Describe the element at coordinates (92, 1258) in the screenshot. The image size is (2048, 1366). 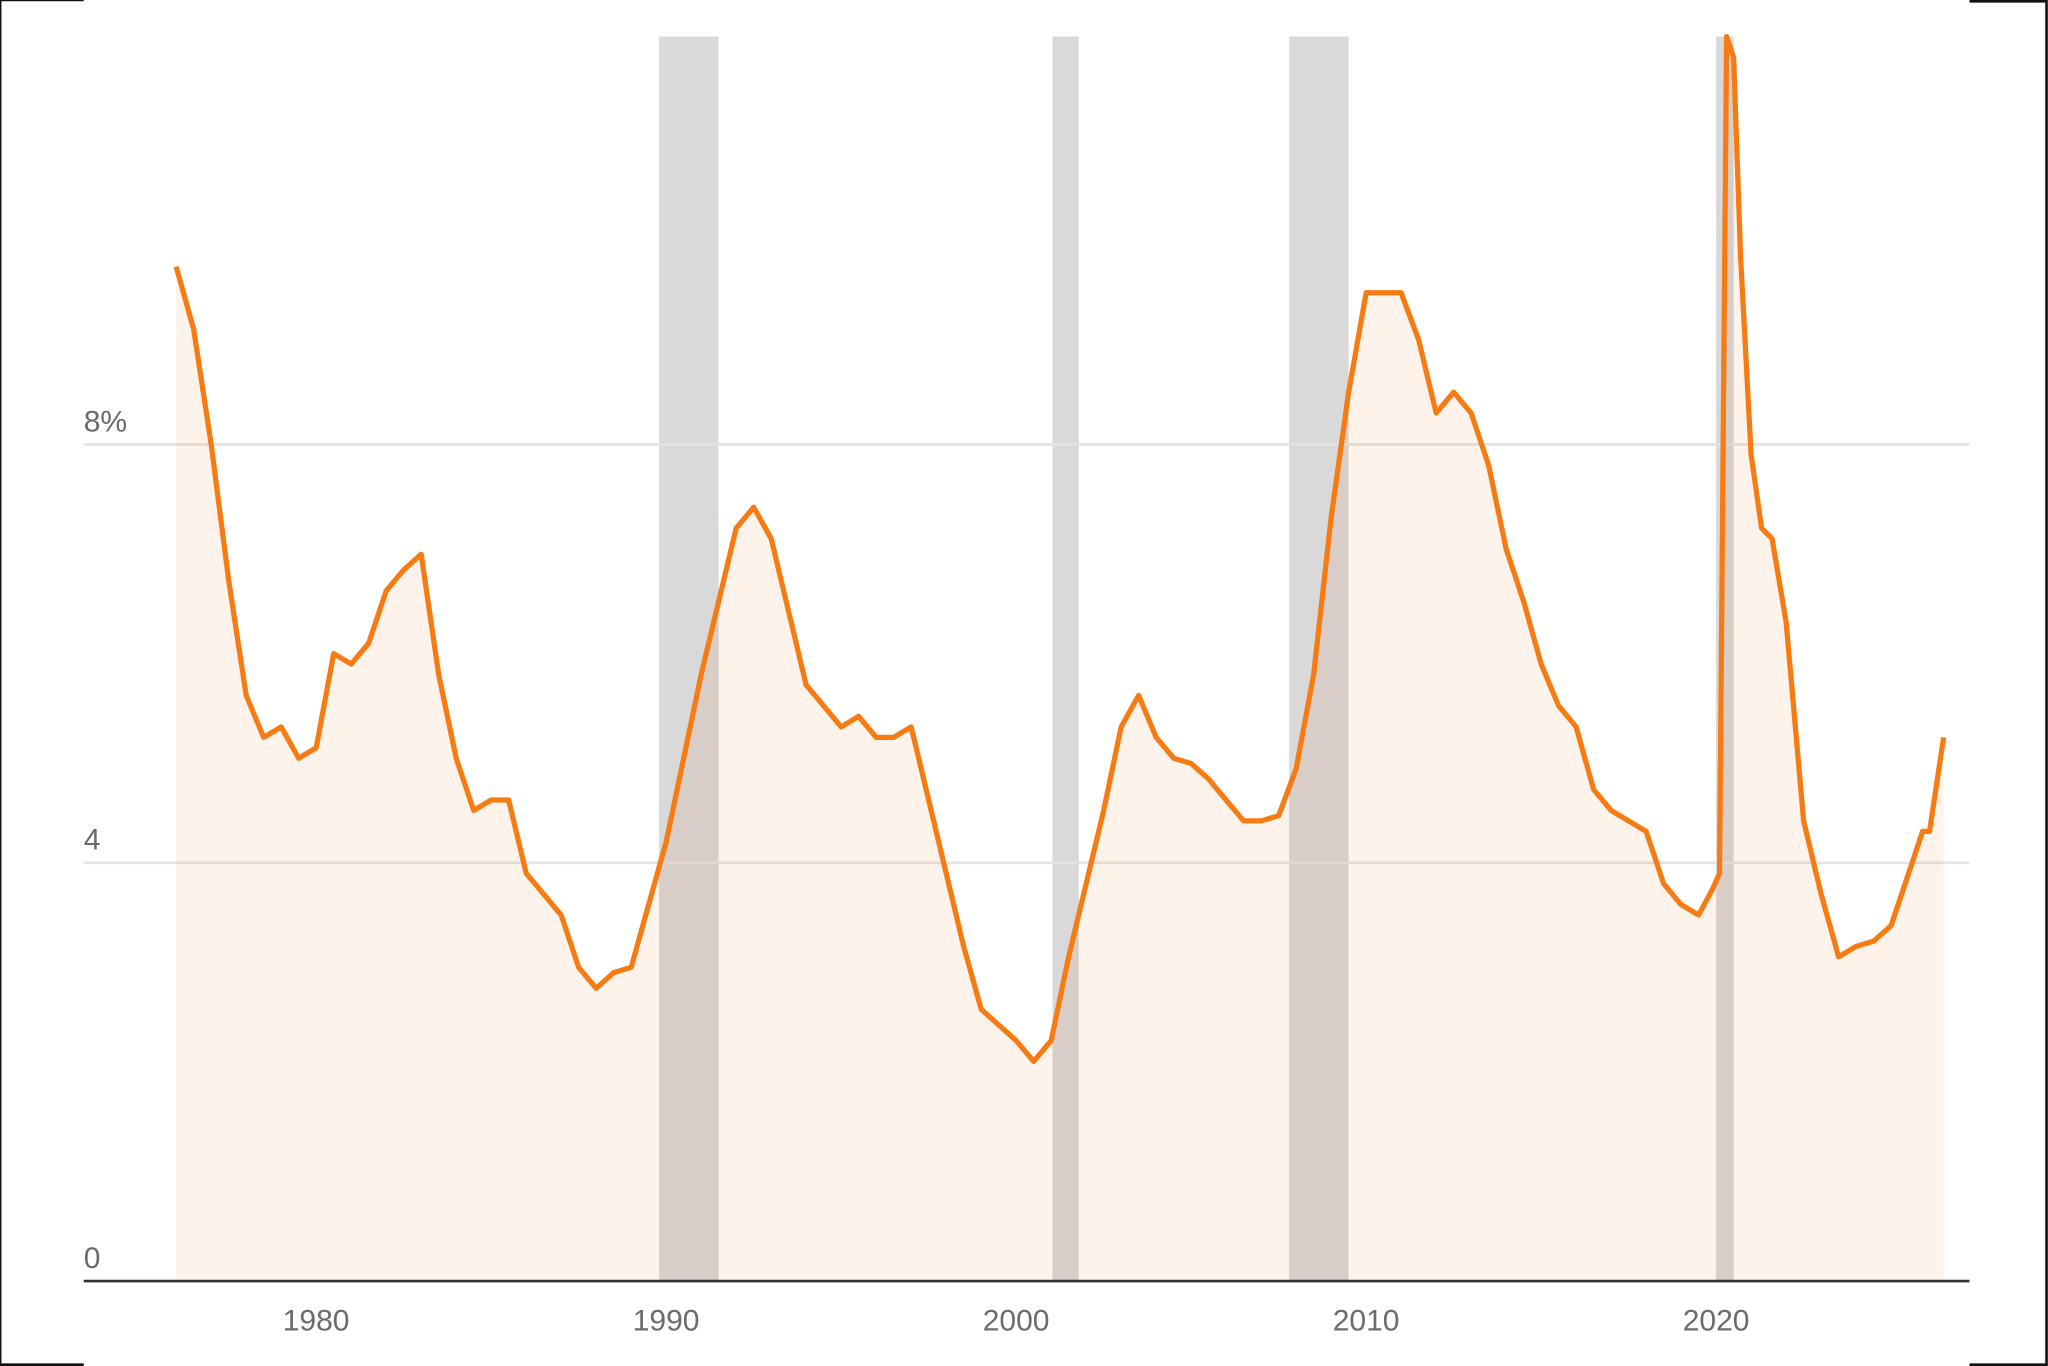
I see `y-tick-label: 0` at that location.